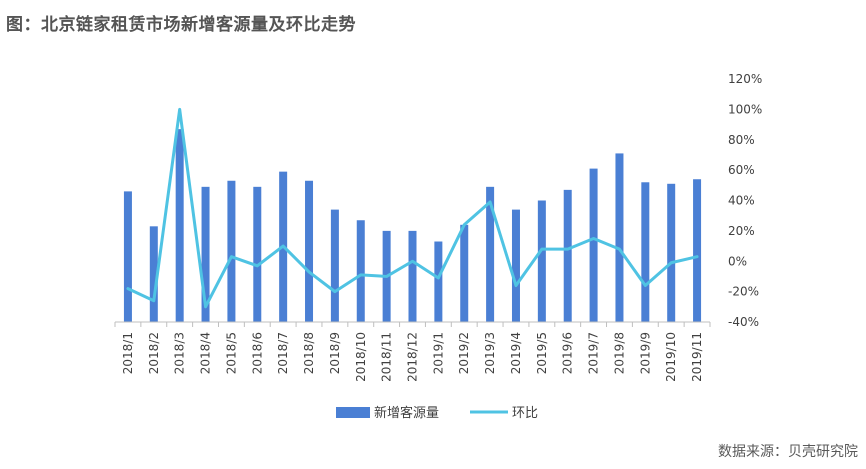 Image resolution: width=866 pixels, height=469 pixels. Describe the element at coordinates (594, 353) in the screenshot. I see `x-tick-label: 2019/7` at that location.